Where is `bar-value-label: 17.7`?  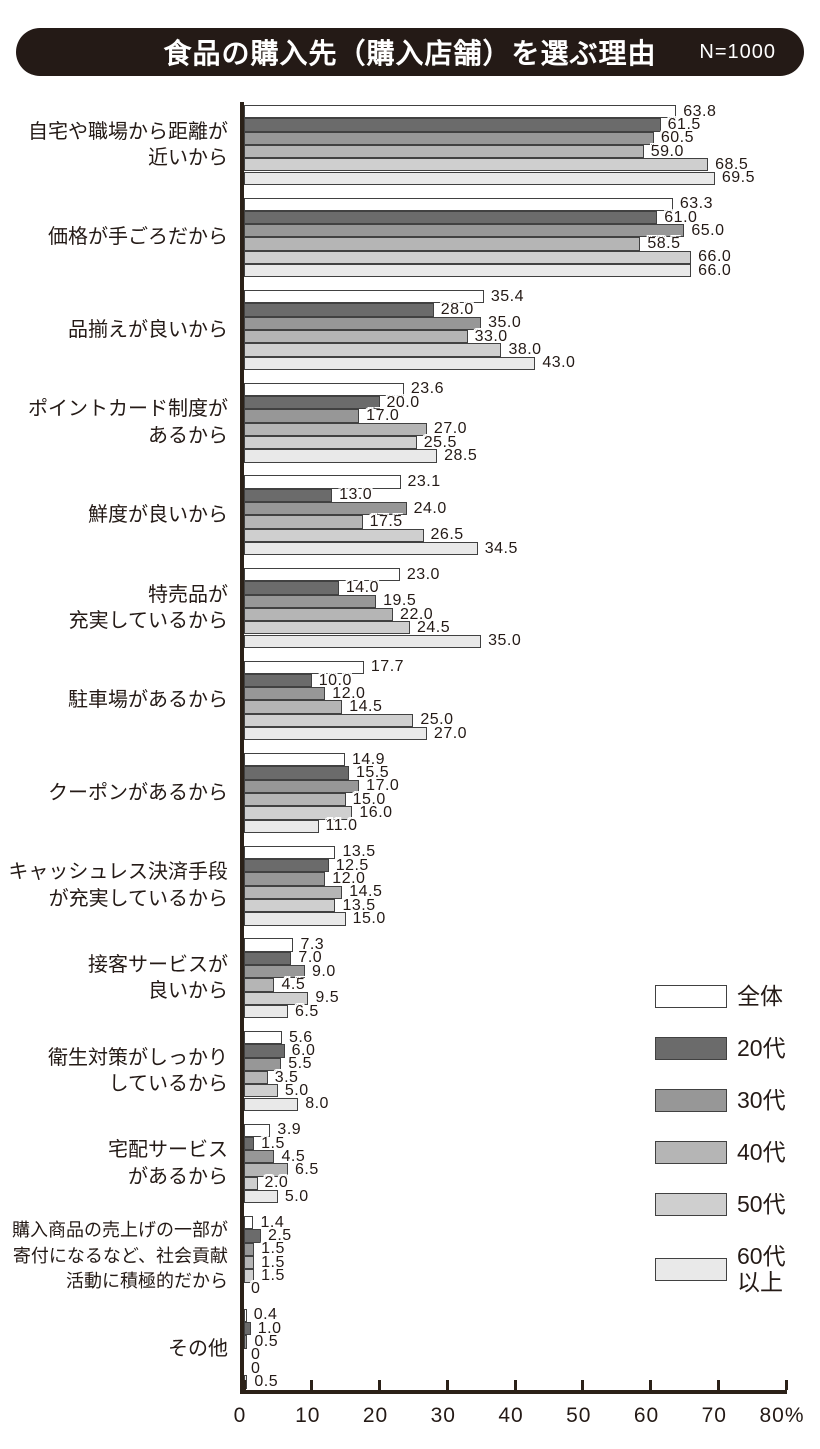 bar-value-label: 17.7 is located at coordinates (387, 667).